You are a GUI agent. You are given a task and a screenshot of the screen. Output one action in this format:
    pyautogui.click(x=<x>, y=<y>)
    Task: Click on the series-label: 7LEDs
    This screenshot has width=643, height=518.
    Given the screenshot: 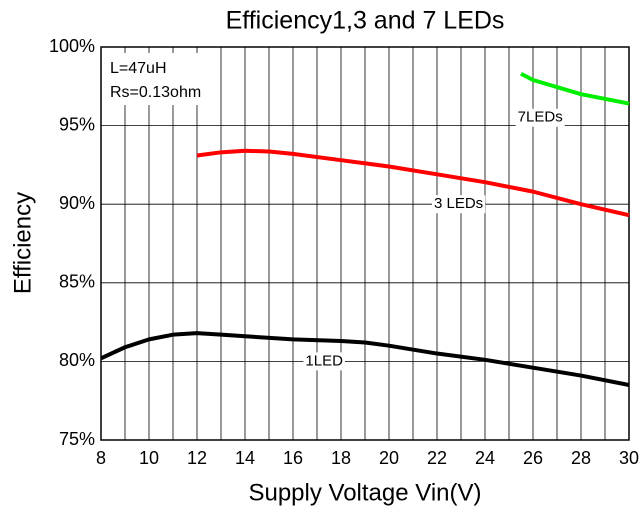 What is the action you would take?
    pyautogui.click(x=540, y=117)
    